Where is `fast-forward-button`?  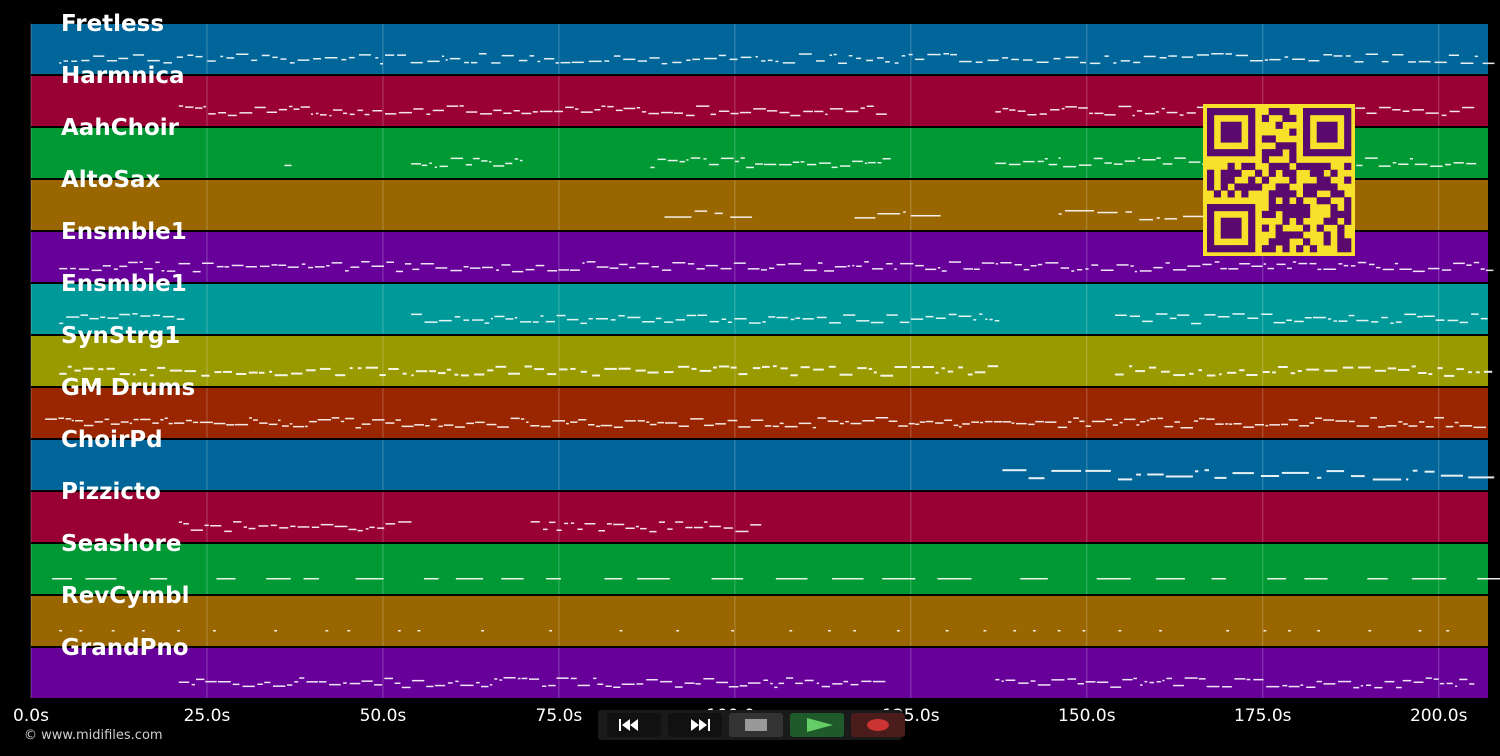 fast-forward-button is located at coordinates (695, 725).